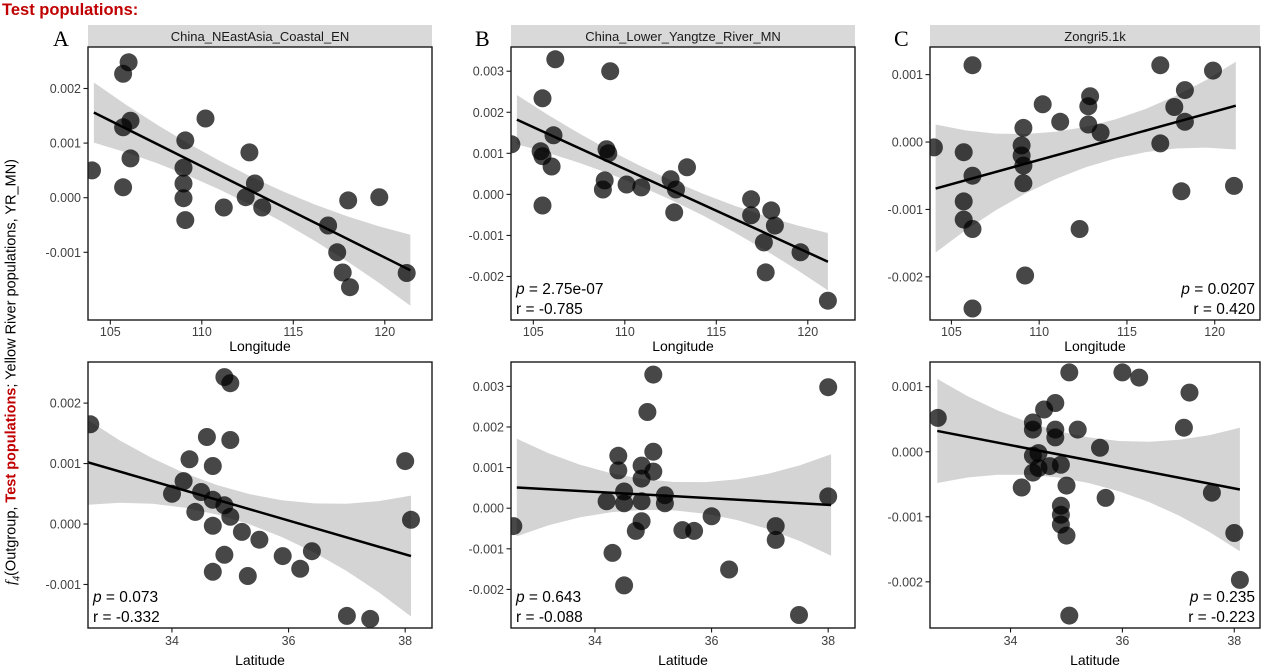  Describe the element at coordinates (1217, 289) in the screenshot. I see `p-value-annotation: p = 0.0207` at that location.